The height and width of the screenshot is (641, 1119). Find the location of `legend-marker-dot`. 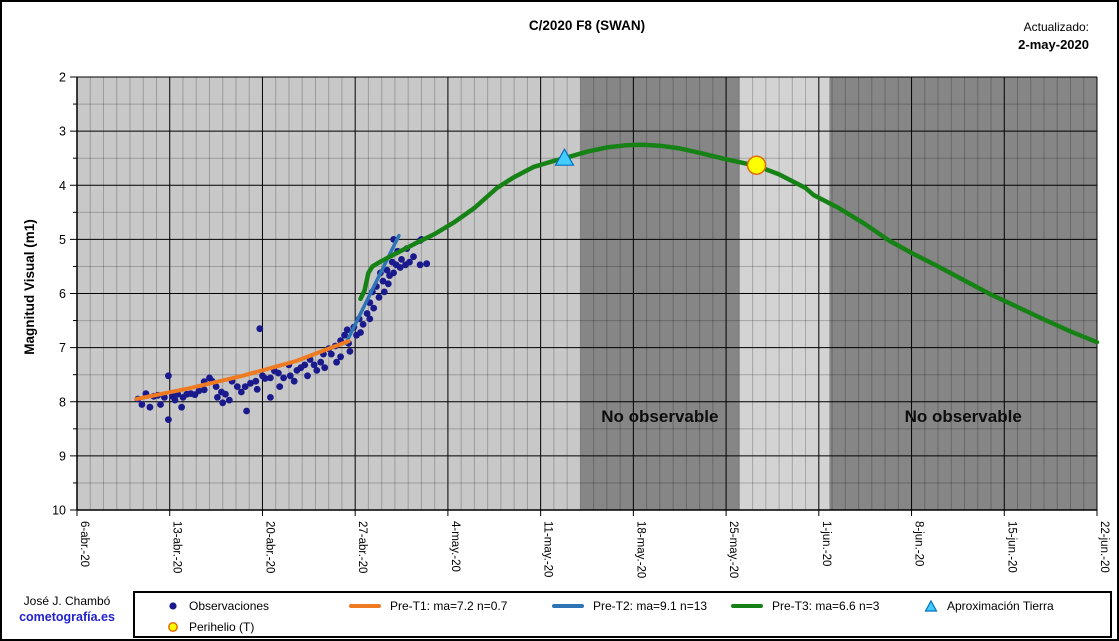

legend-marker-dot is located at coordinates (173, 606).